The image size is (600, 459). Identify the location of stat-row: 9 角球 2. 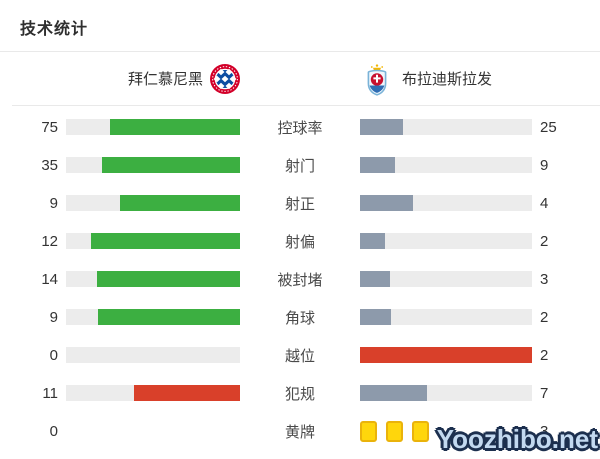
(300, 317).